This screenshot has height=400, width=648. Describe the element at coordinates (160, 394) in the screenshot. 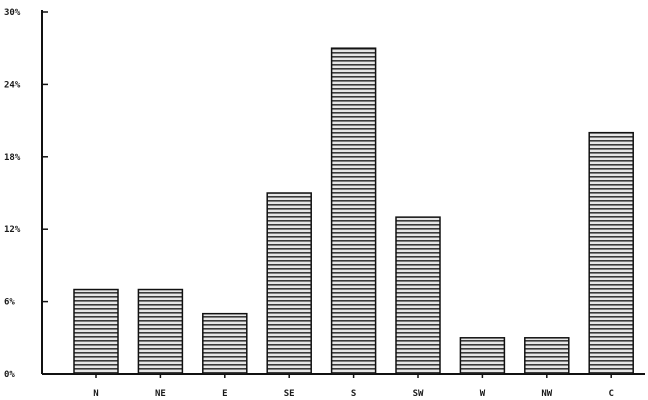

I see `category-label: NE` at that location.